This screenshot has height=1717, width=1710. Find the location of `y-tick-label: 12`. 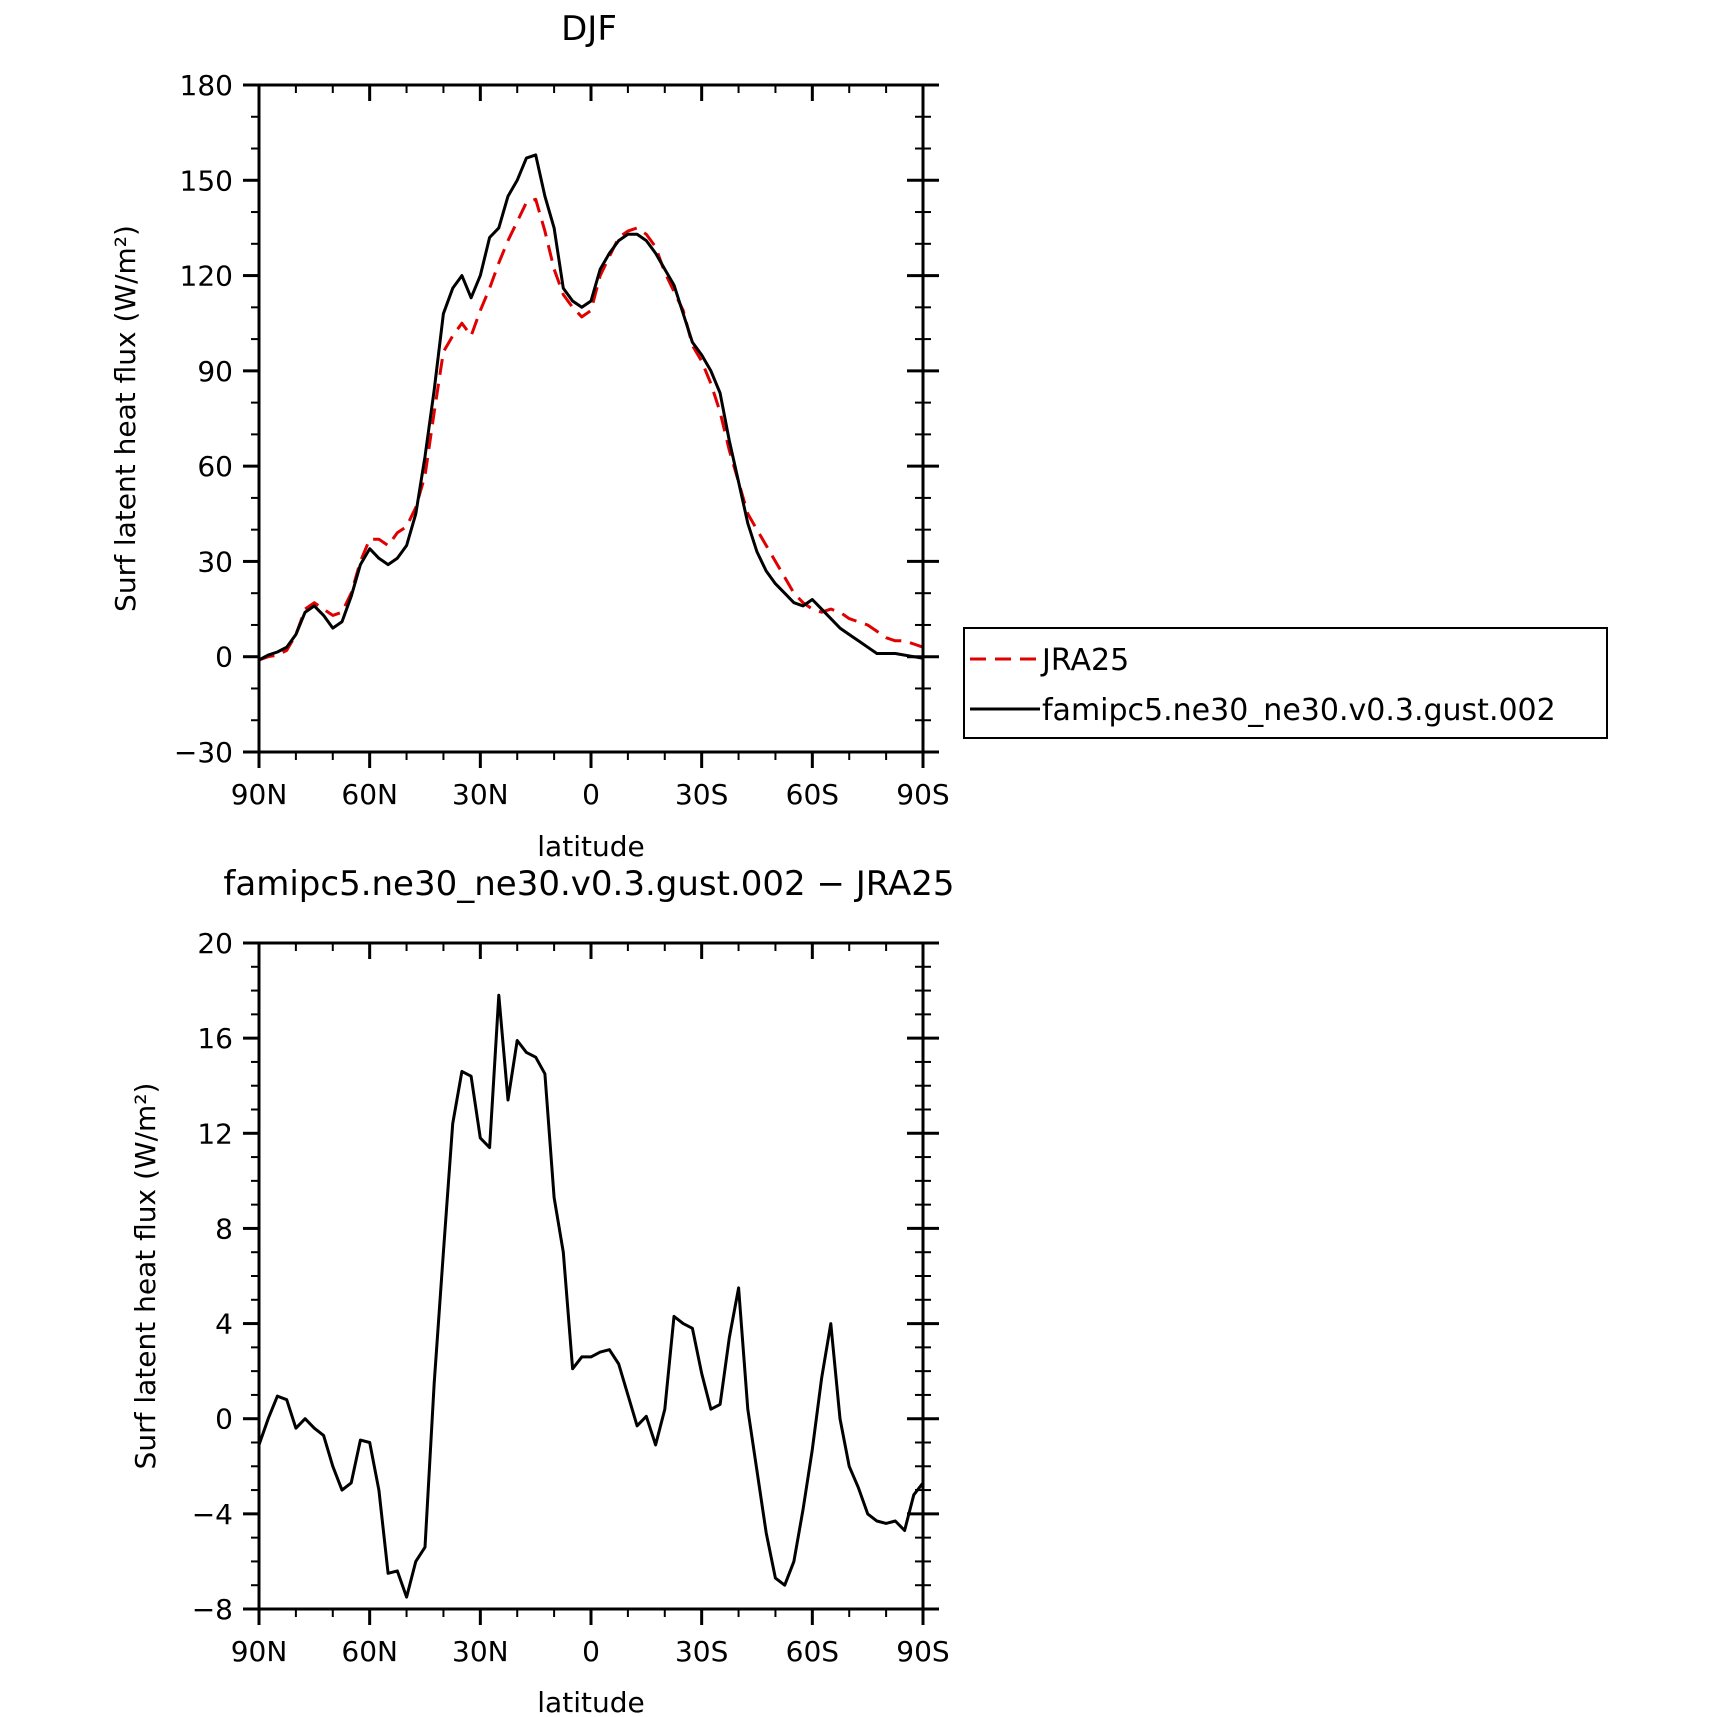

y-tick-label: 12 is located at coordinates (215, 1133).